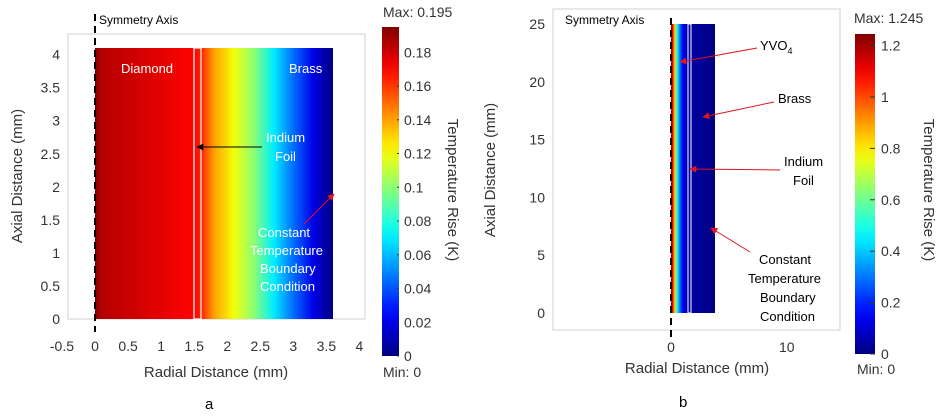 Image resolution: width=950 pixels, height=416 pixels. Describe the element at coordinates (788, 297) in the screenshot. I see `panel-b-bc-label-3: Boundary` at that location.